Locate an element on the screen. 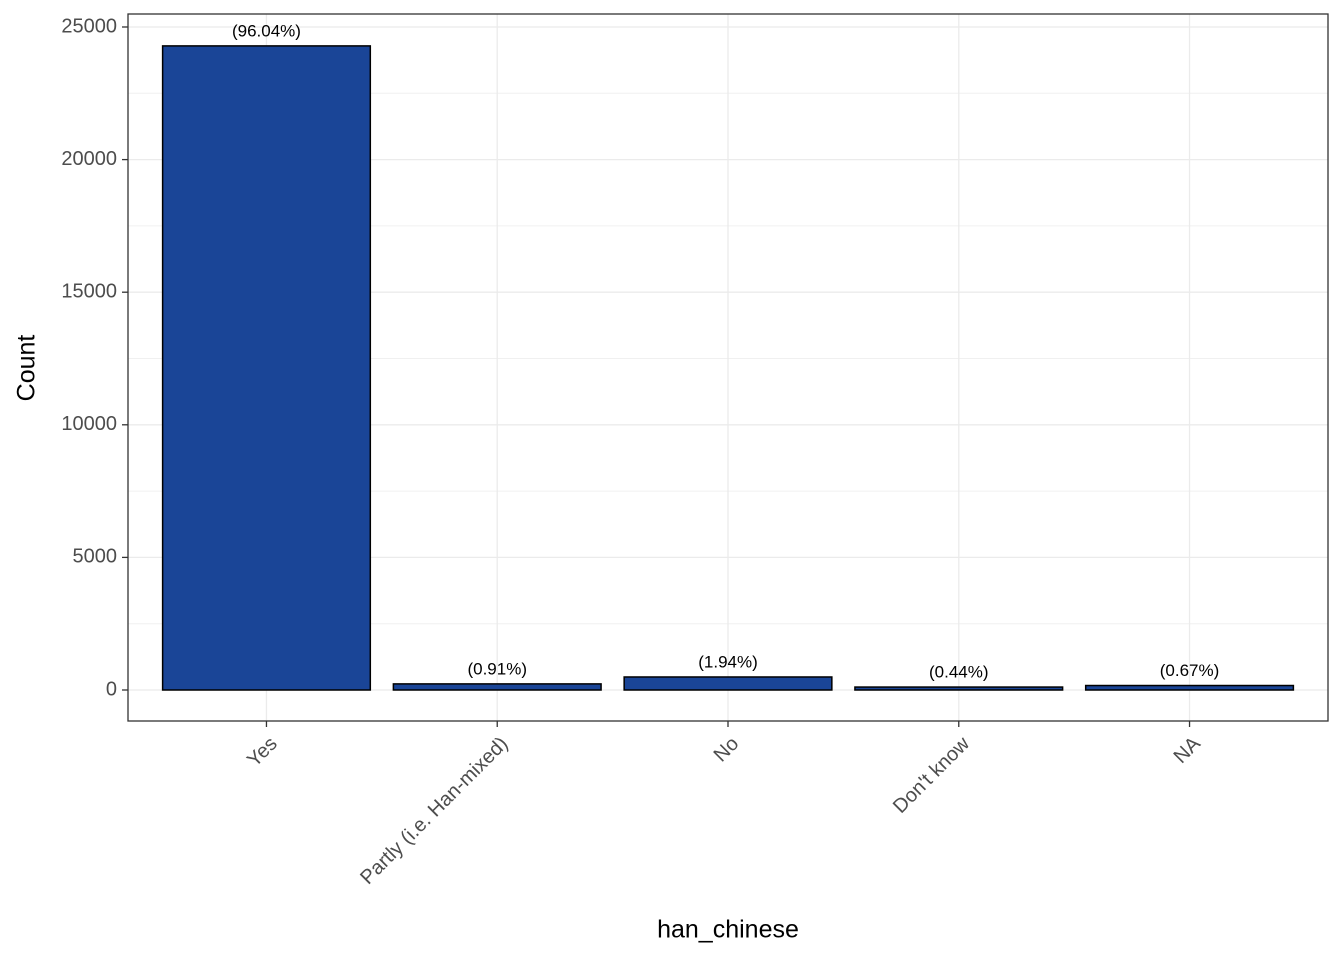  bar-label: (1.94%) is located at coordinates (728, 661).